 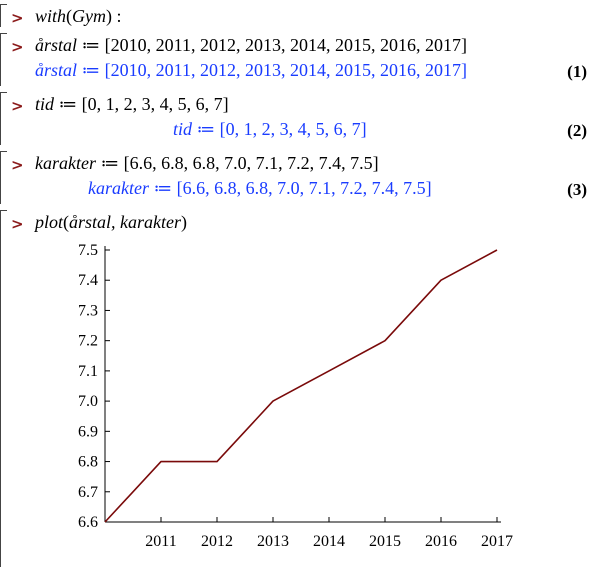 I want to click on x-tick-label: 2014, so click(x=329, y=541).